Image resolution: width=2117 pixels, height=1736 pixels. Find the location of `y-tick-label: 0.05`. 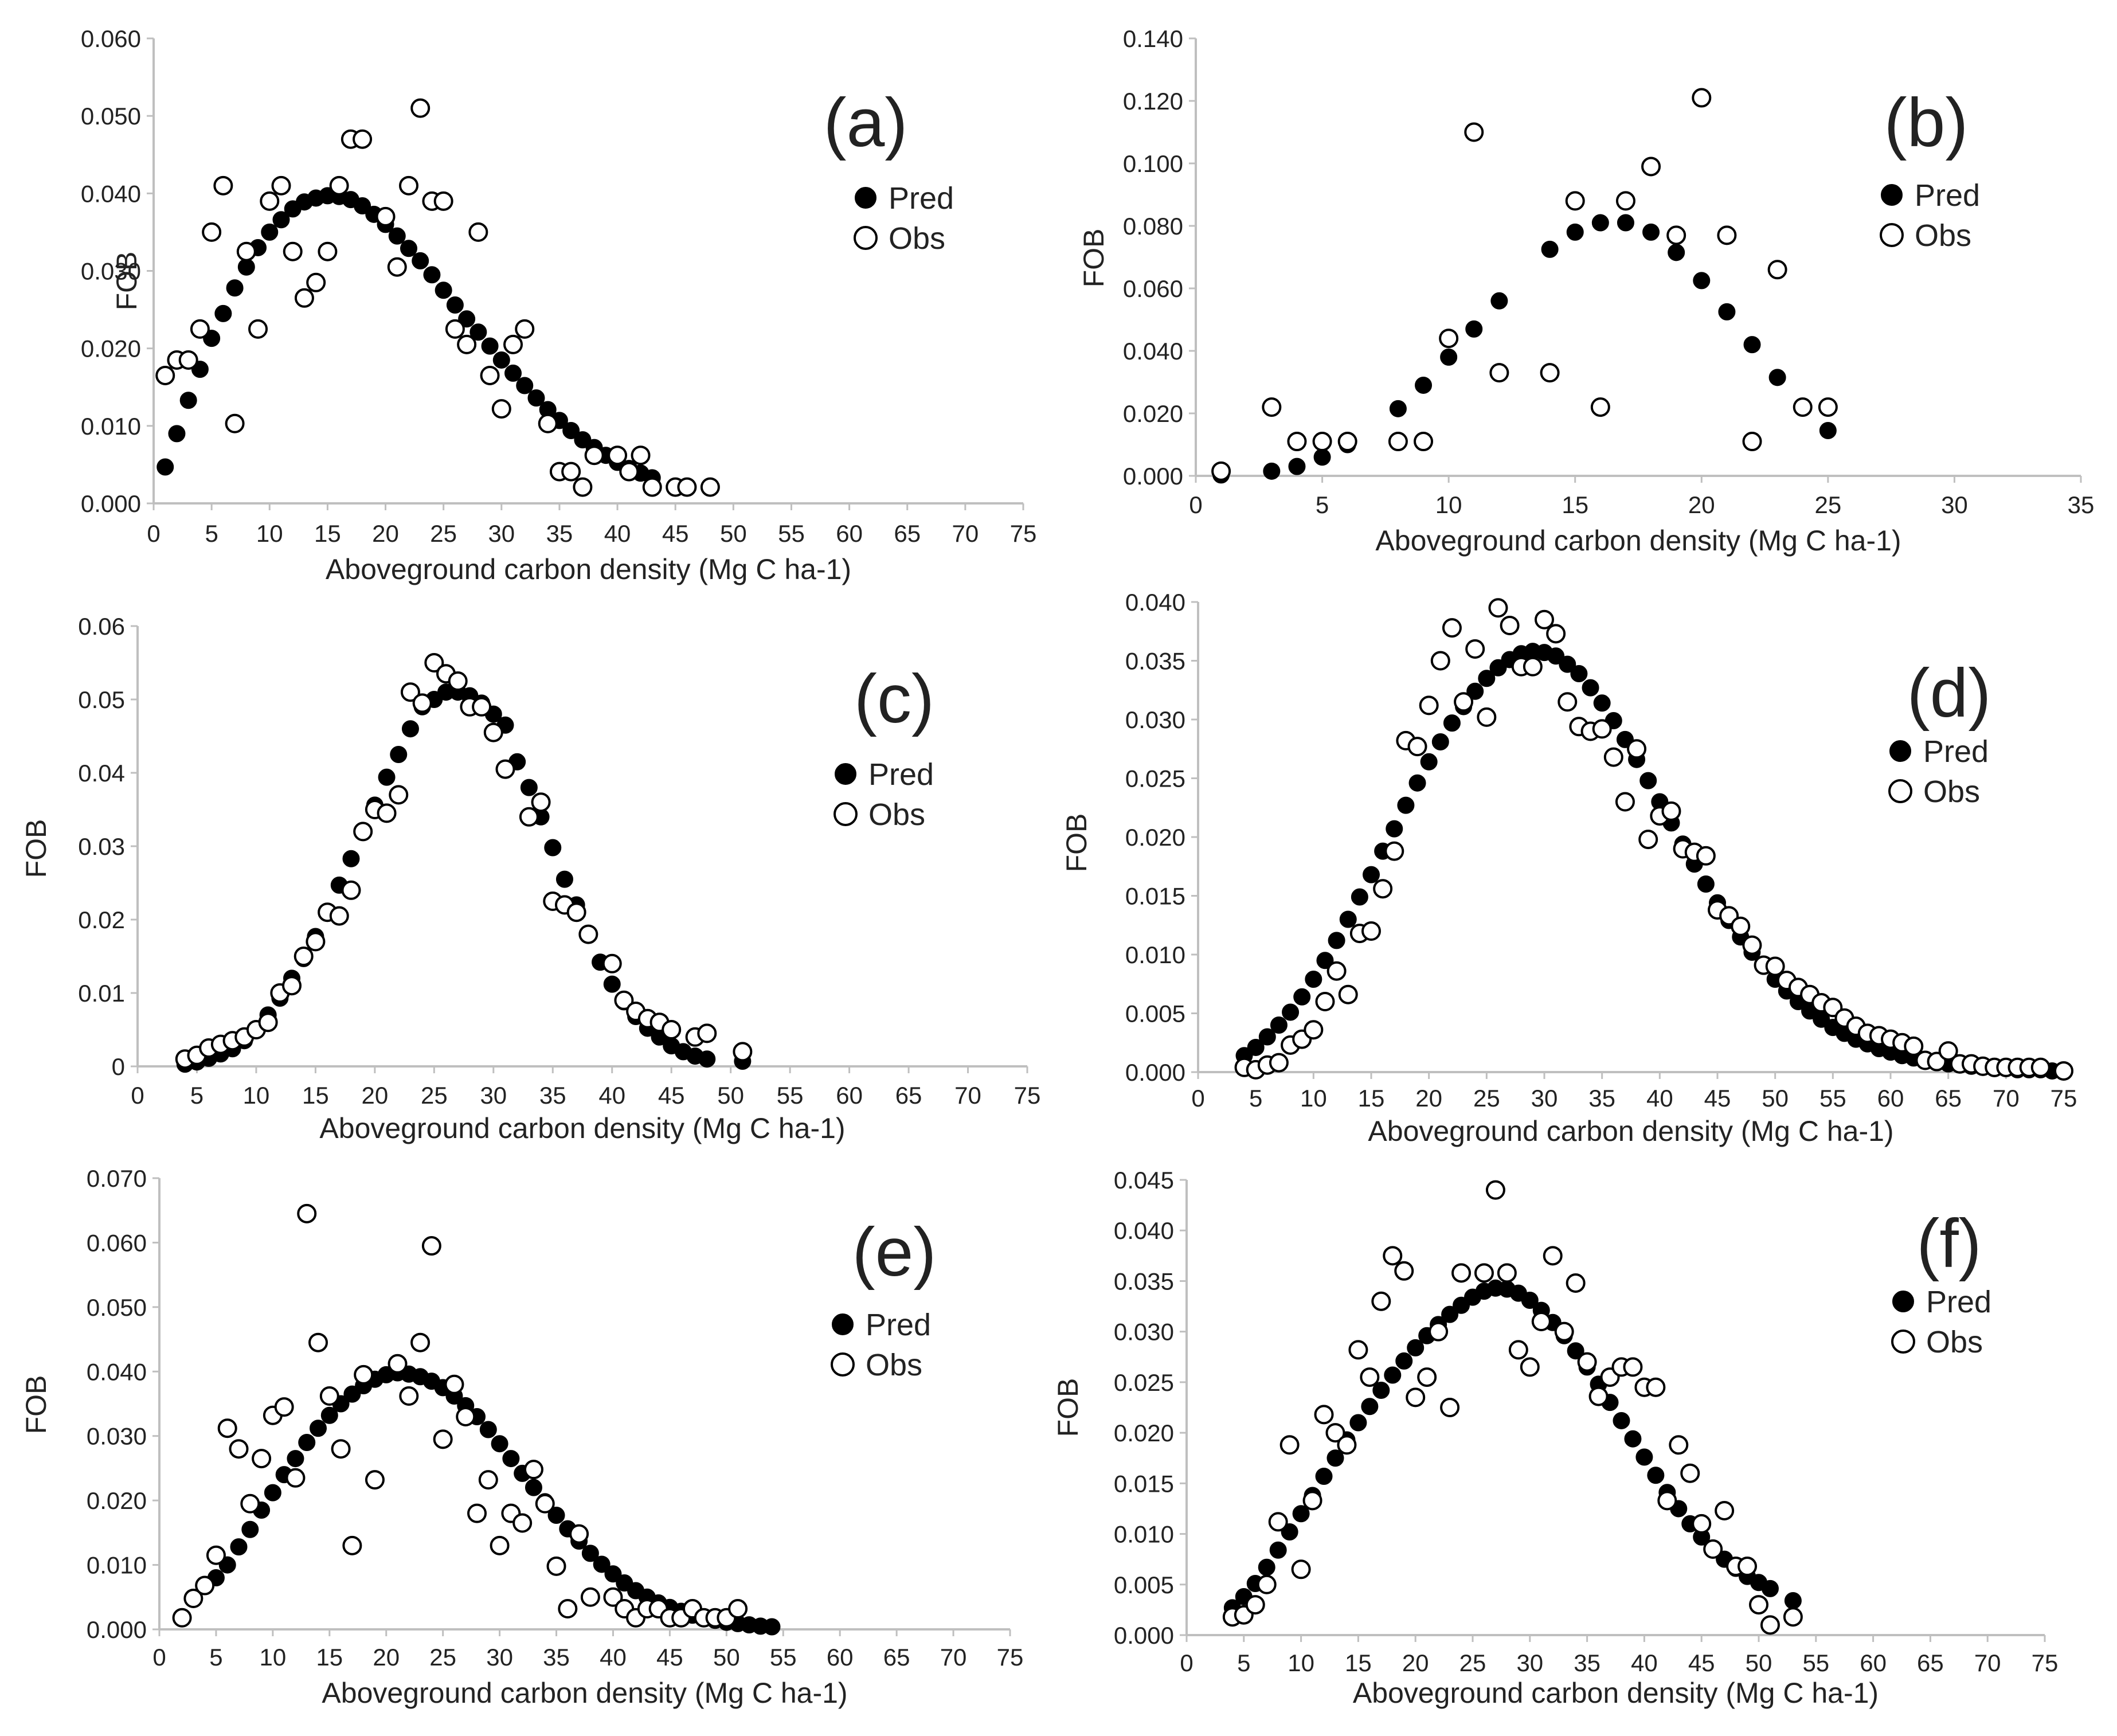

y-tick-label: 0.05 is located at coordinates (101, 699).